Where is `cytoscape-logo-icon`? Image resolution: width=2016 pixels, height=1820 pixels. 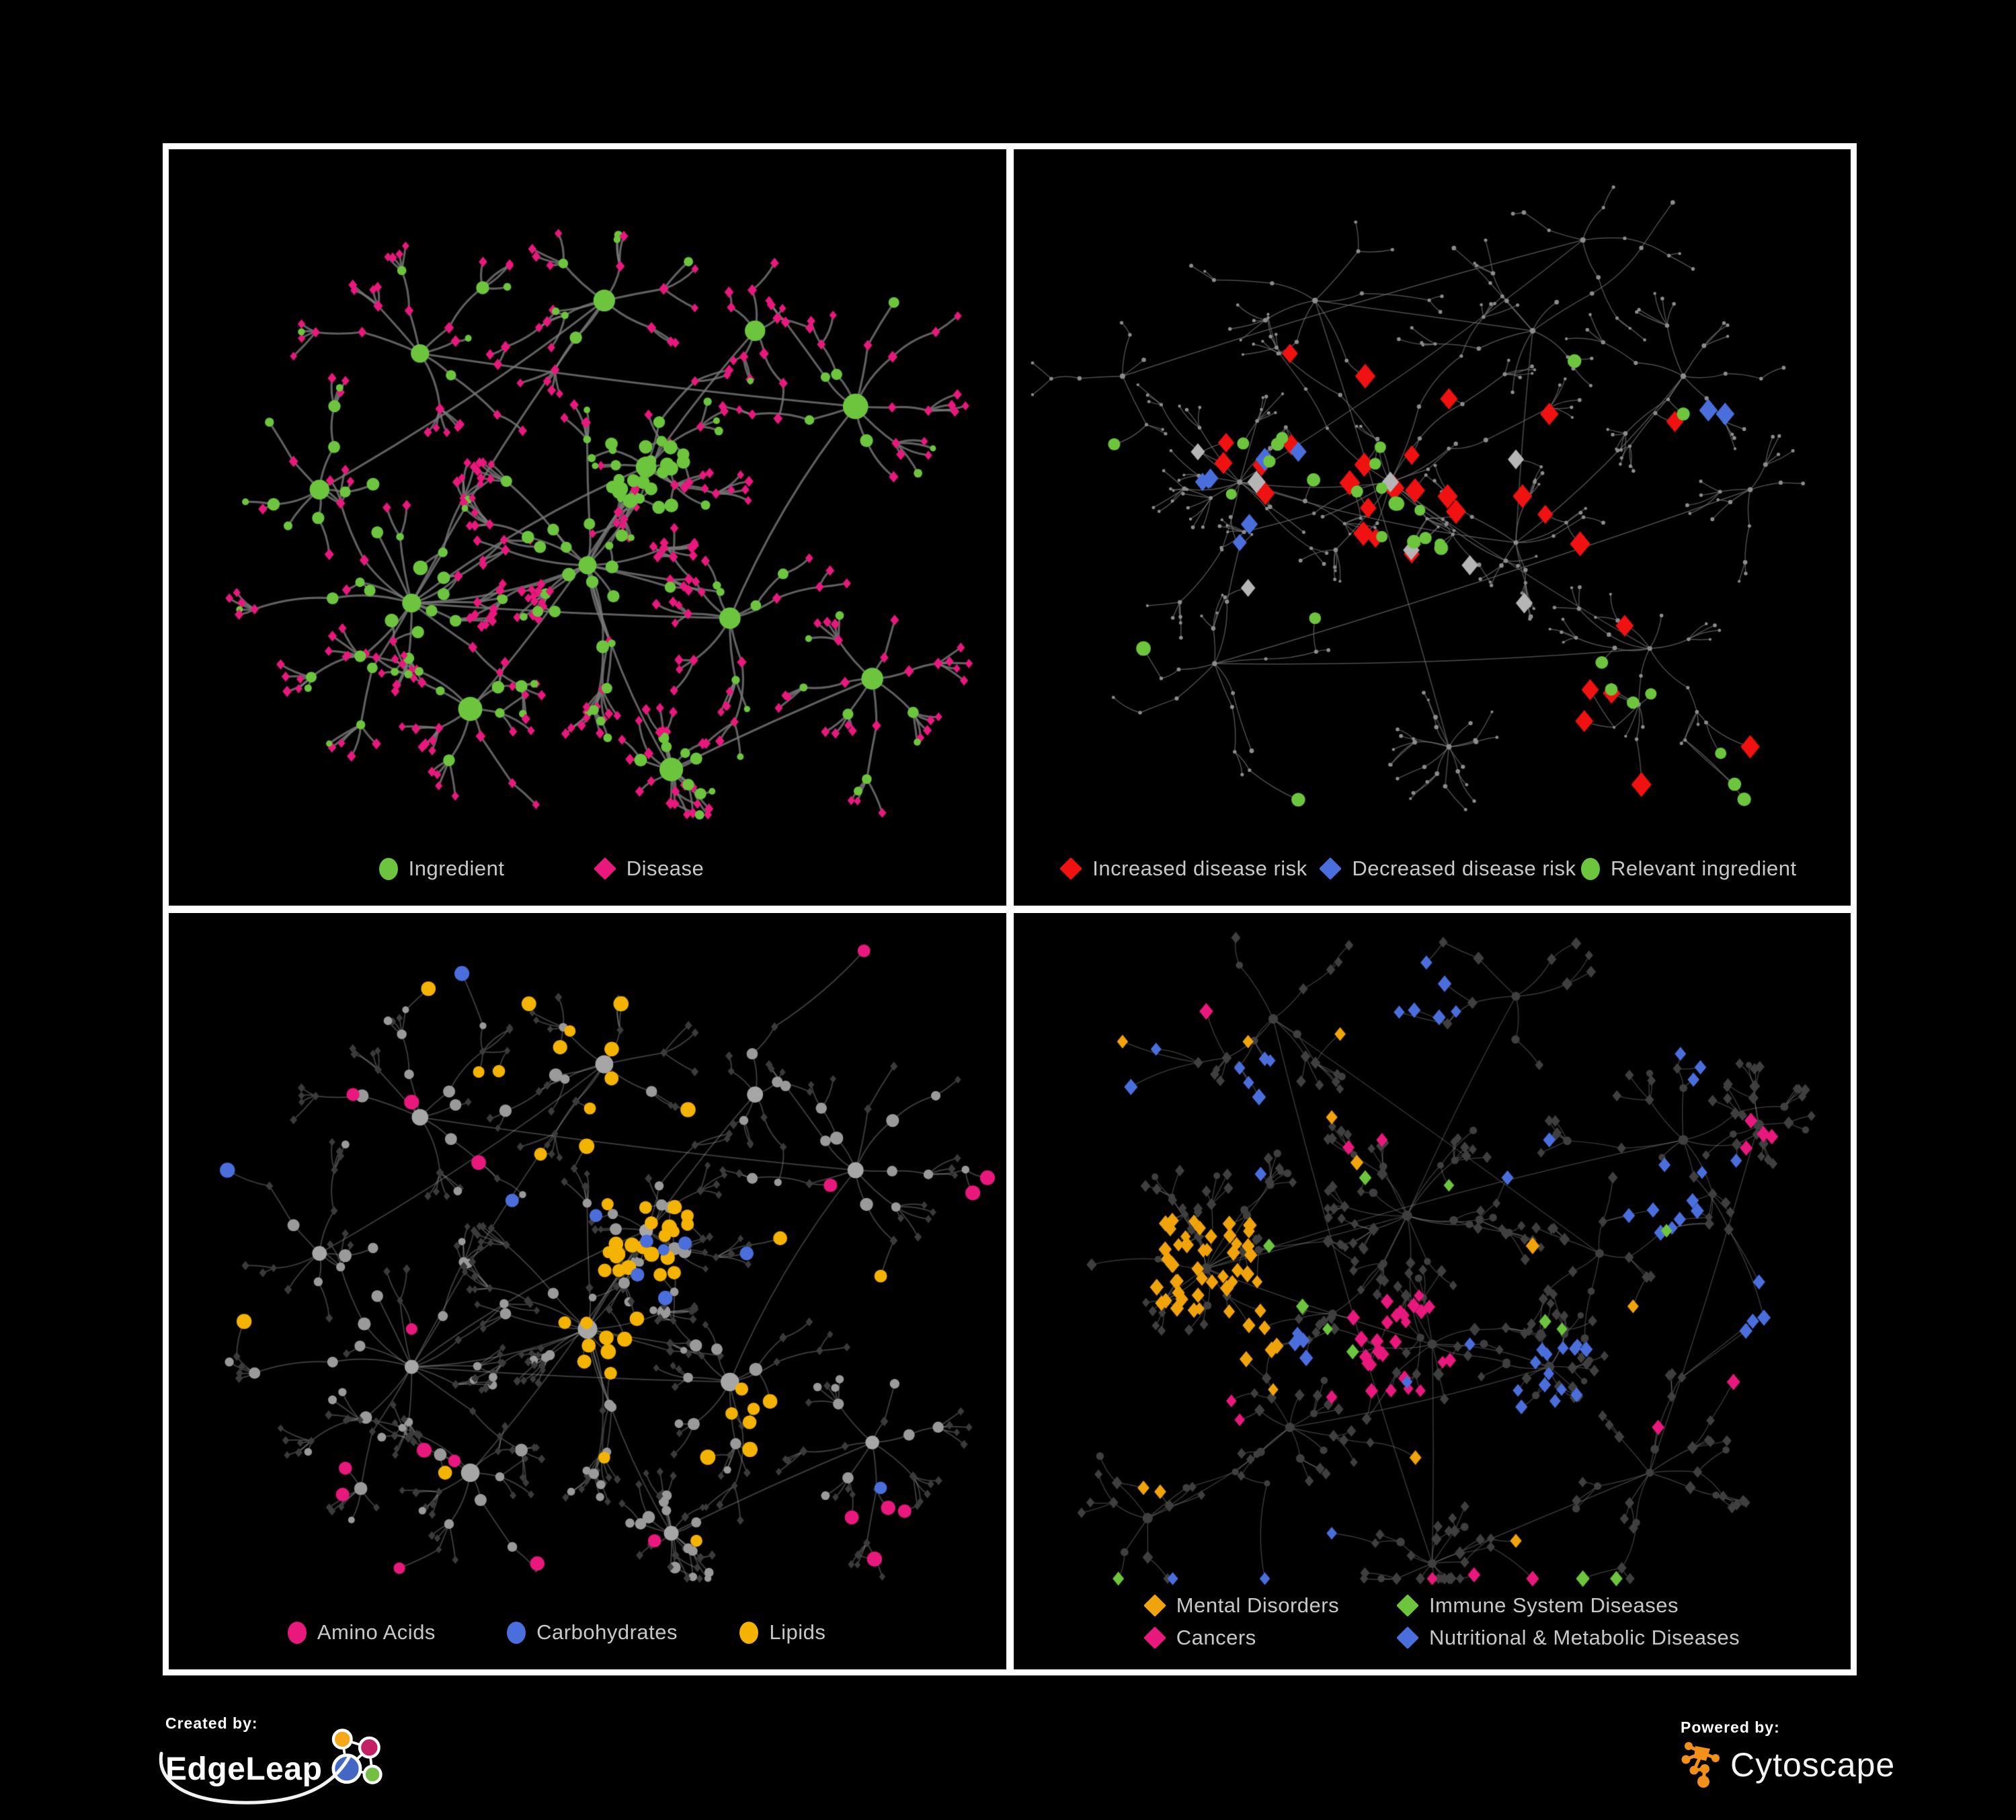 cytoscape-logo-icon is located at coordinates (1700, 1765).